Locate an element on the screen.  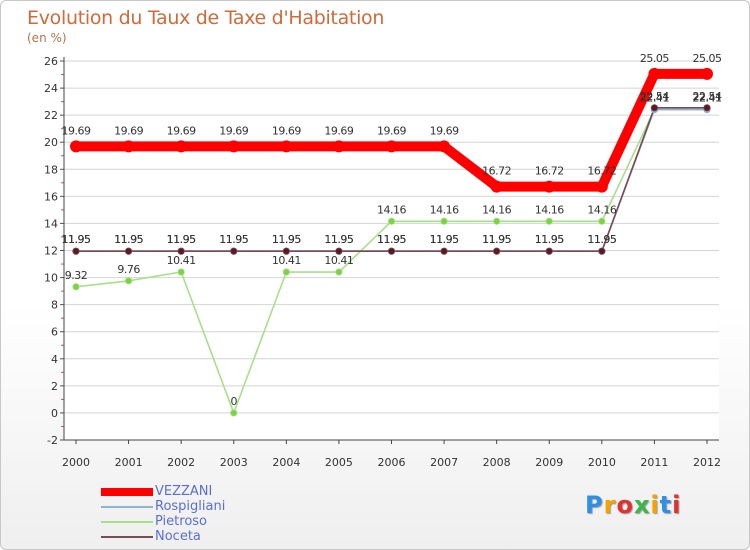
y-tick-label: 24 is located at coordinates (51, 88).